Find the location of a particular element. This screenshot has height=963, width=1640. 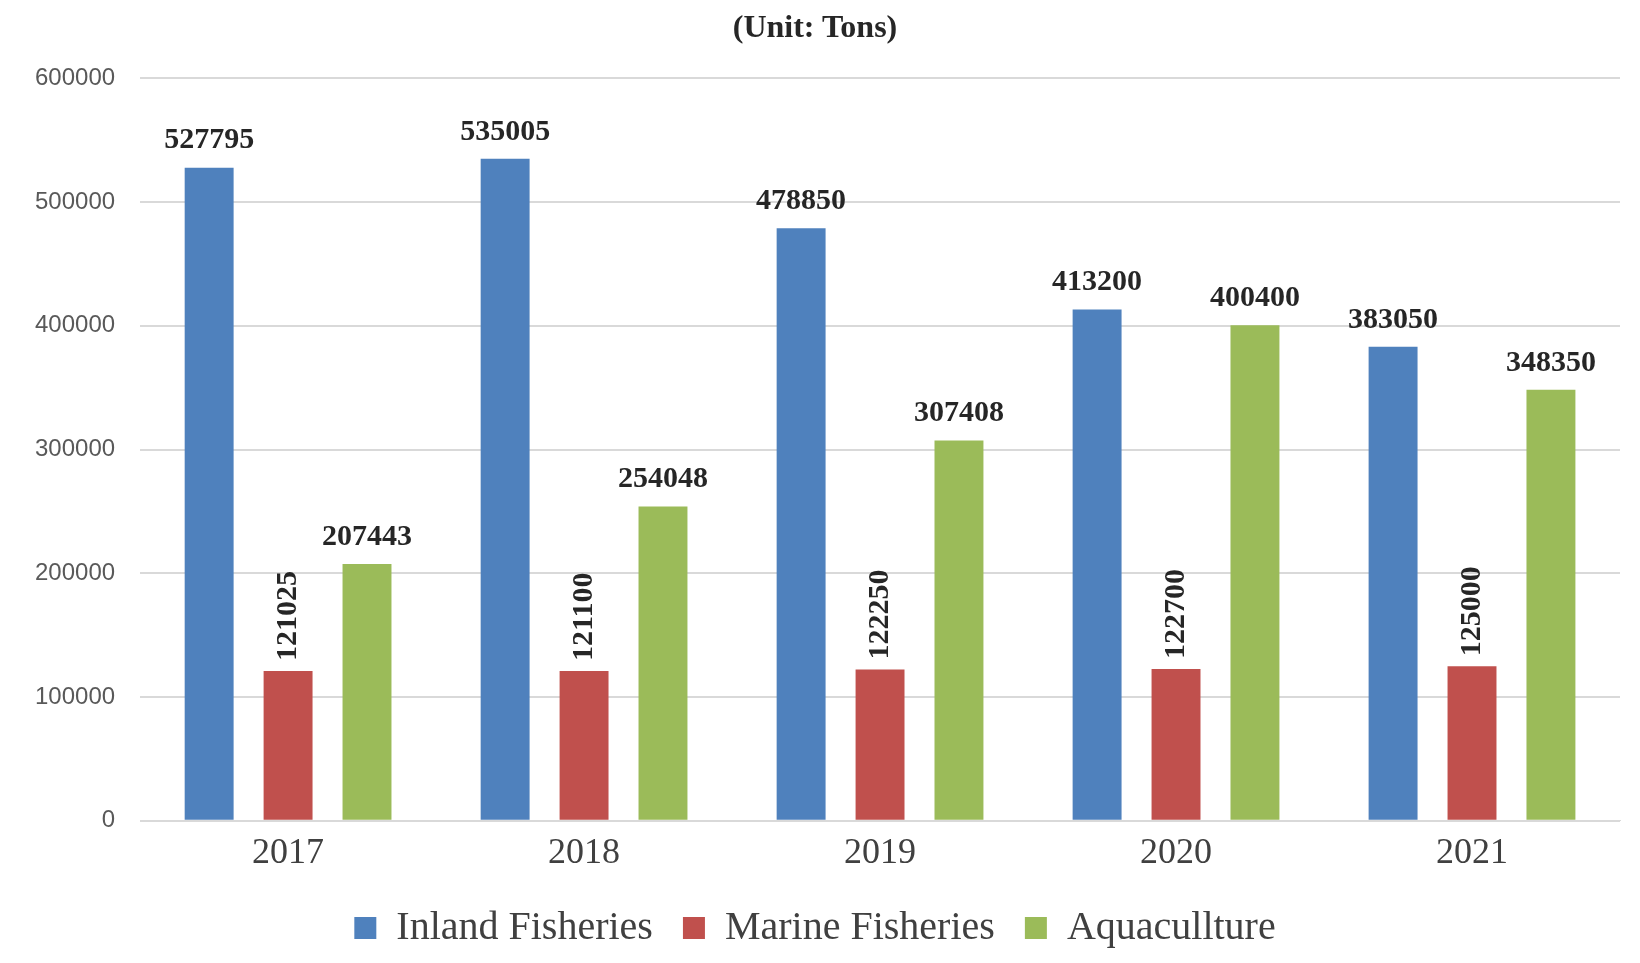

y-tick-label: 100000 is located at coordinates (75, 695).